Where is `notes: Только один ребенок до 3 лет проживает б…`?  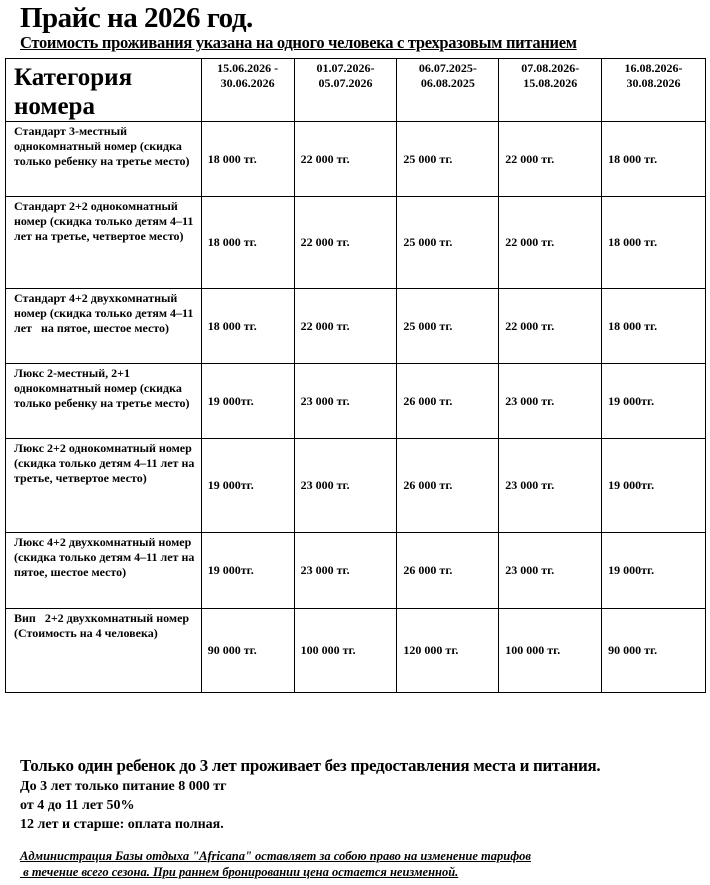 notes: Только один ребенок до 3 лет проживает б… is located at coordinates (310, 795).